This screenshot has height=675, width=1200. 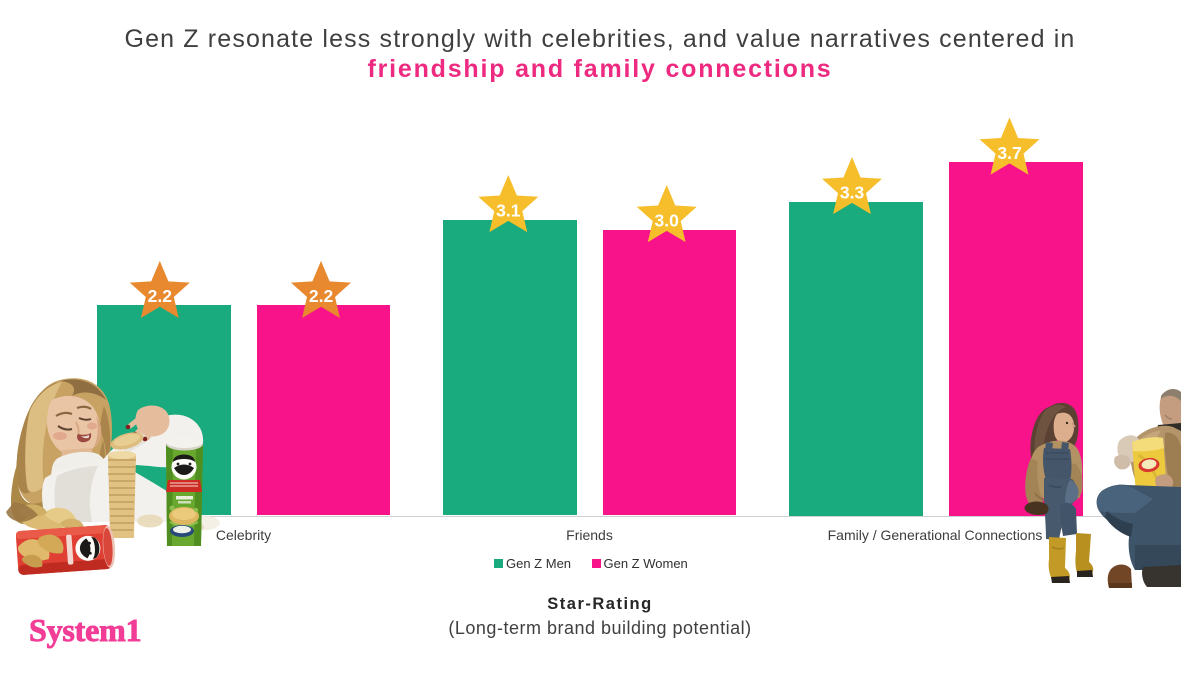 What do you see at coordinates (852, 192) in the screenshot?
I see `svg-text: 3.3` at bounding box center [852, 192].